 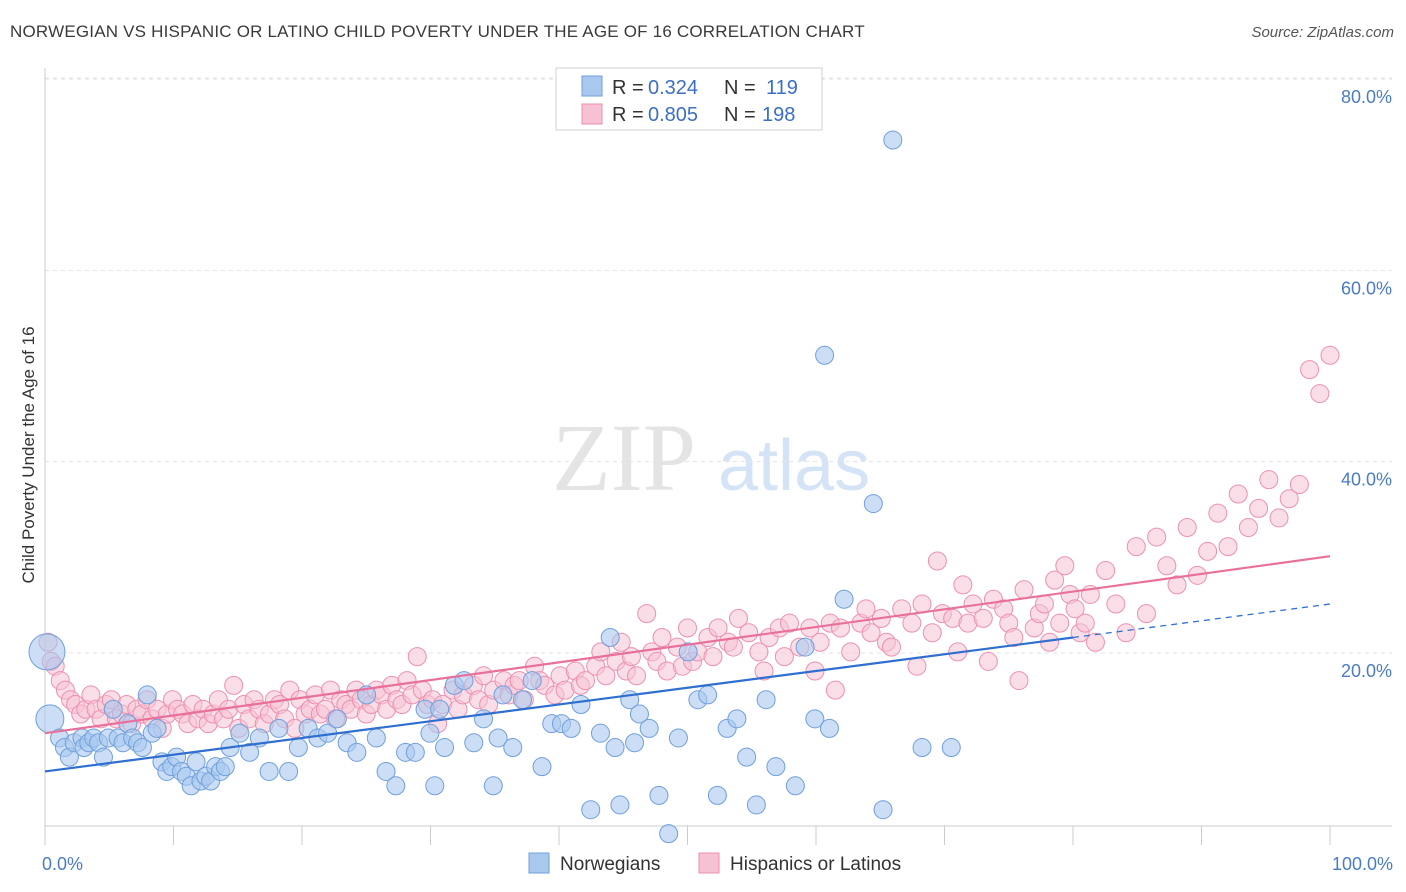 What do you see at coordinates (778, 115) in the screenshot?
I see `legend-n-value-2: 198` at bounding box center [778, 115].